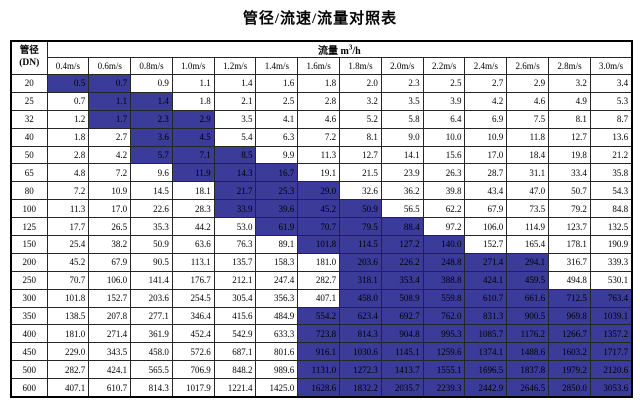  I want to click on flow-value: 158.3, so click(277, 262).